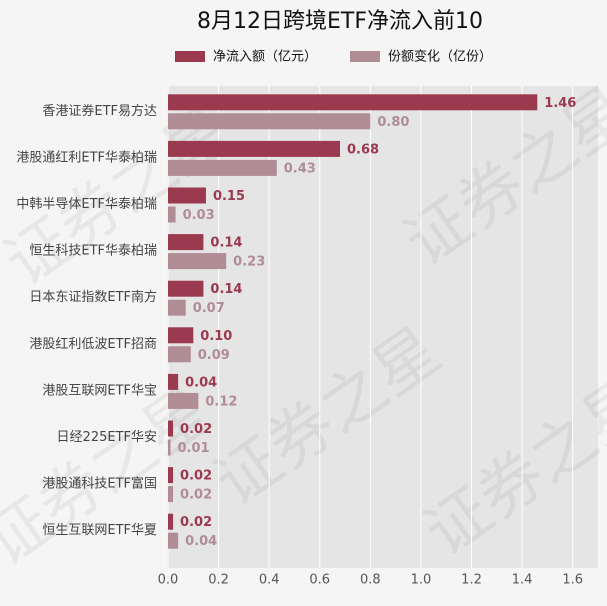  I want to click on value-label: 0.07, so click(209, 308).